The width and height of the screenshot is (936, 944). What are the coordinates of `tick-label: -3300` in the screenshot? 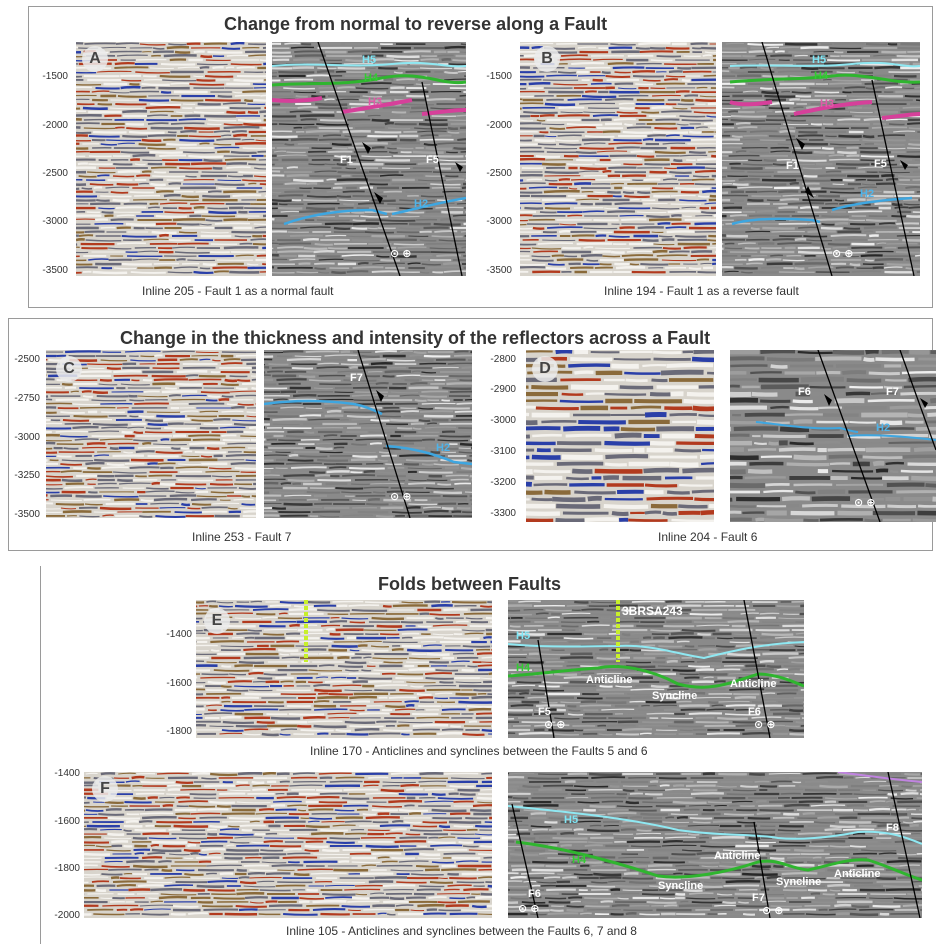 It's located at (503, 513).